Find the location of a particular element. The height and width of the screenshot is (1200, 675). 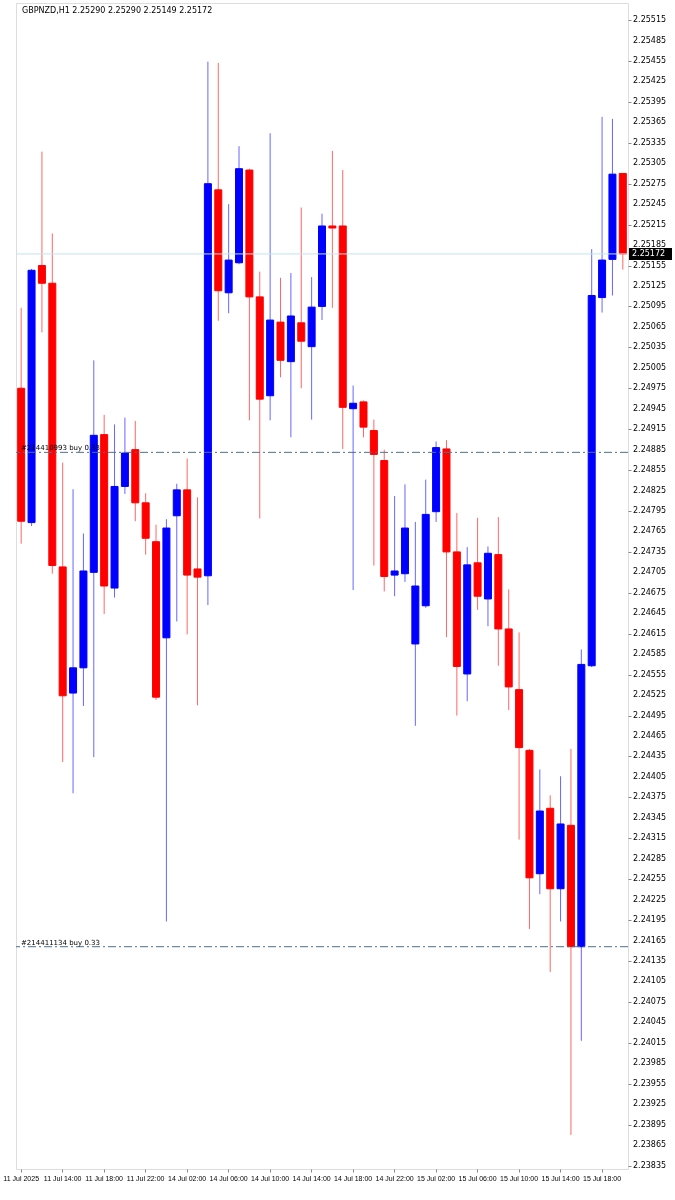

y-tick-label: 2.24555 is located at coordinates (650, 674).